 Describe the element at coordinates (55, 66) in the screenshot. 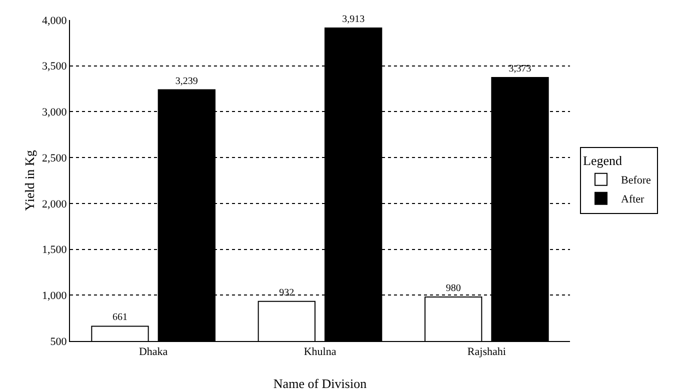

I see `y-tick-label: 3,500` at that location.